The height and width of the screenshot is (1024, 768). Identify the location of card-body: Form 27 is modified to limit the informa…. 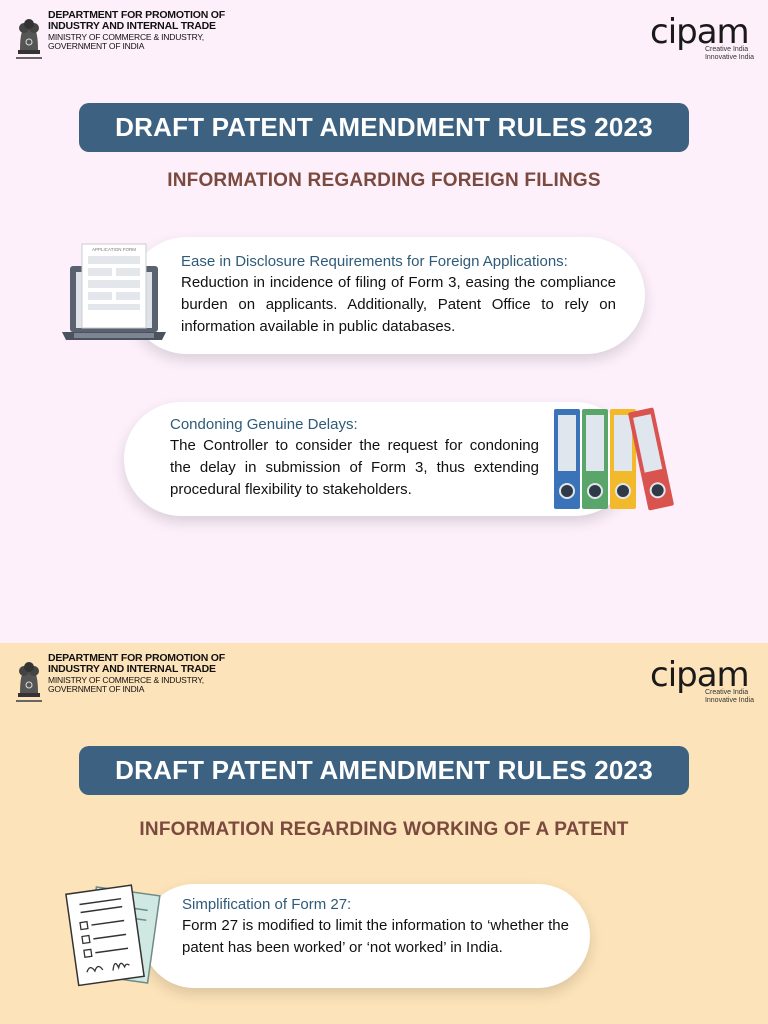
(375, 936).